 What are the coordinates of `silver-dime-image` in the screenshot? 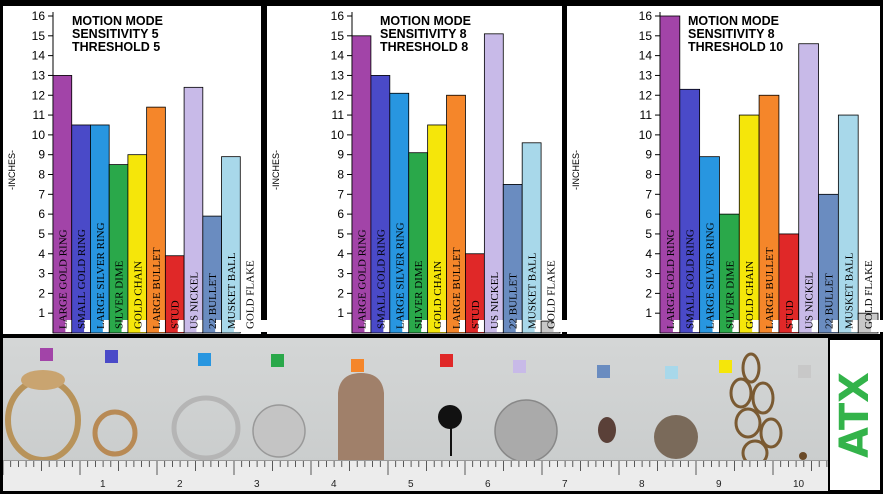 It's located at (279, 431).